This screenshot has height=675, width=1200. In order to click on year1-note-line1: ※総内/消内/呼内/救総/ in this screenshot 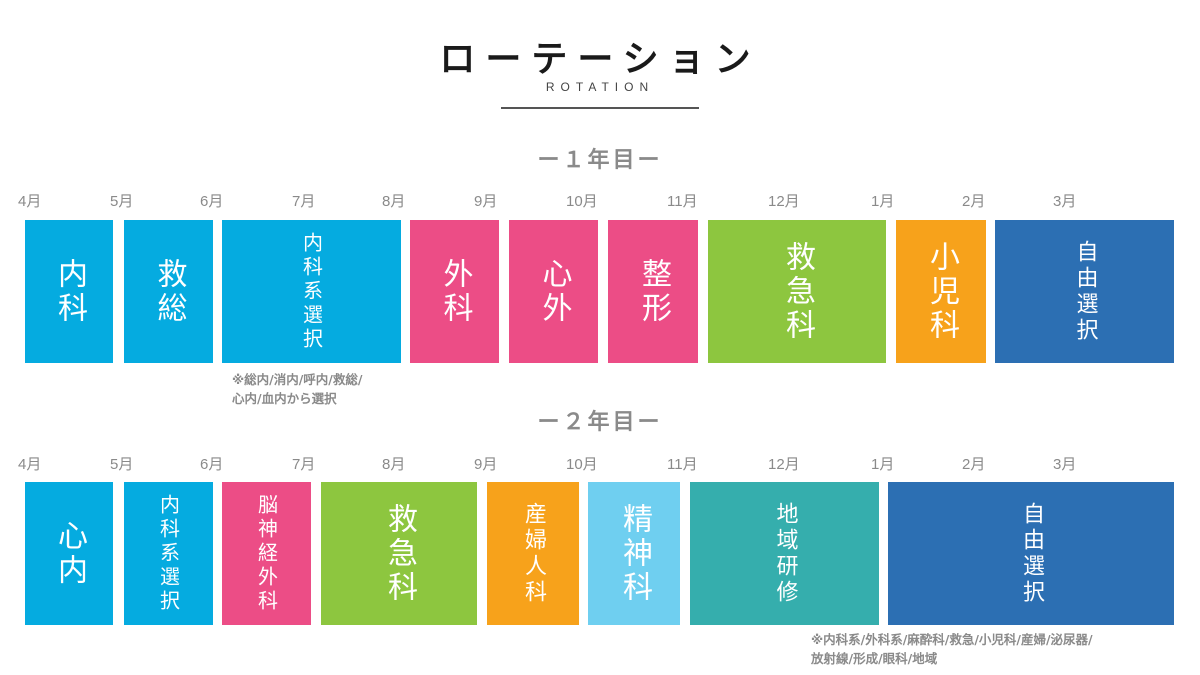, I will do `click(297, 379)`.